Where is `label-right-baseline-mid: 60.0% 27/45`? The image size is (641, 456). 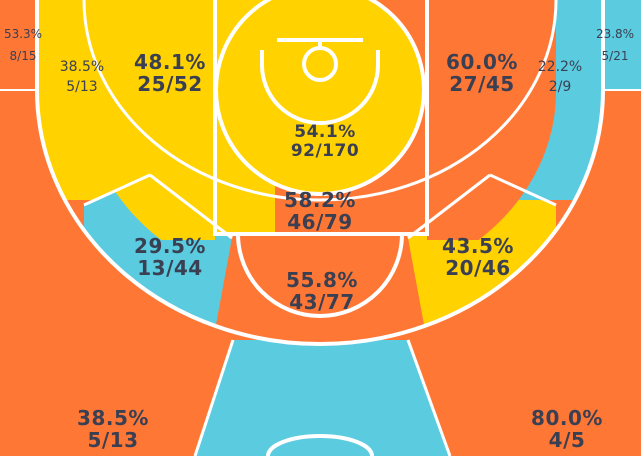
label-right-baseline-mid: 60.0% 27/45 is located at coordinates (482, 73).